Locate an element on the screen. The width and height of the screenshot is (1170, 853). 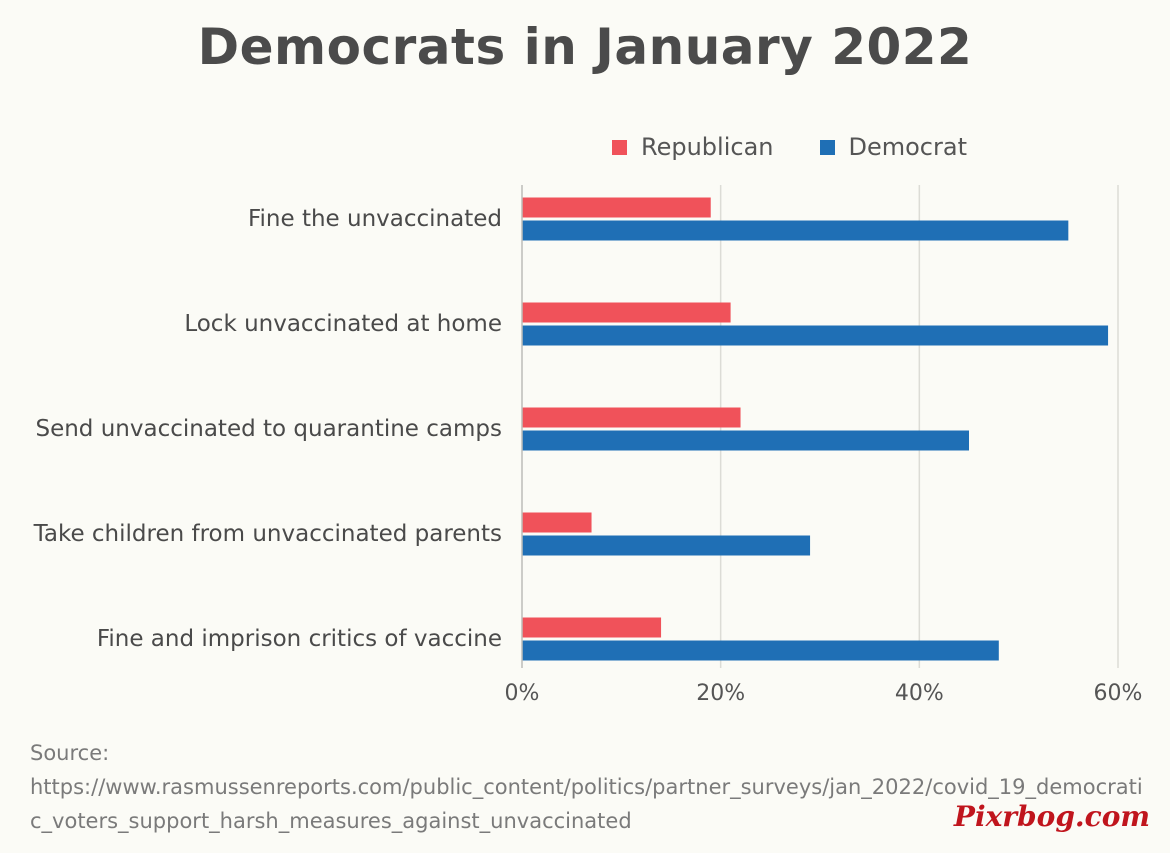
legend: Republican Democrat is located at coordinates (812, 147).